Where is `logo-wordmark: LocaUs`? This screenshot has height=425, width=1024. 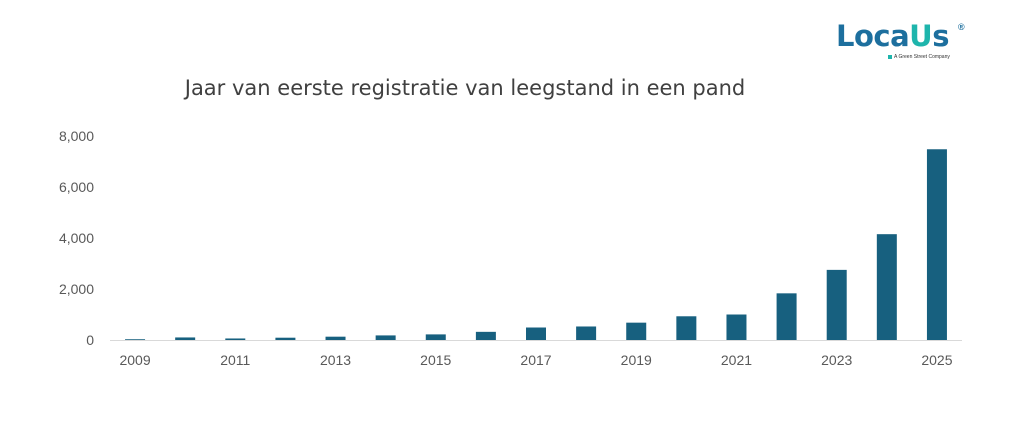
logo-wordmark: LocaUs is located at coordinates (906, 36).